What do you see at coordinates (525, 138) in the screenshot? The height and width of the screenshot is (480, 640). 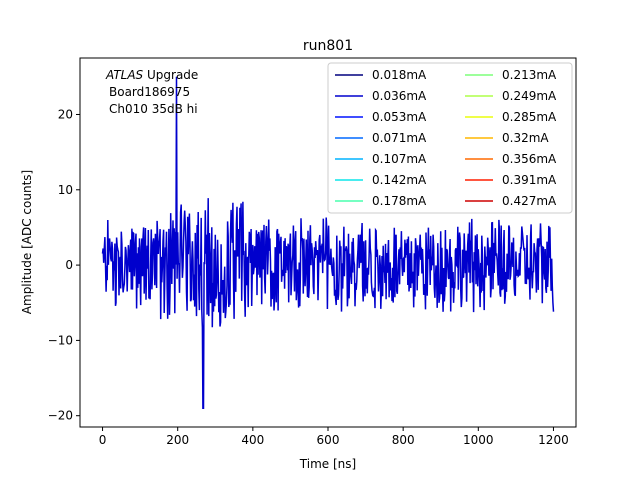 I see `legend-label: 0.32mA` at bounding box center [525, 138].